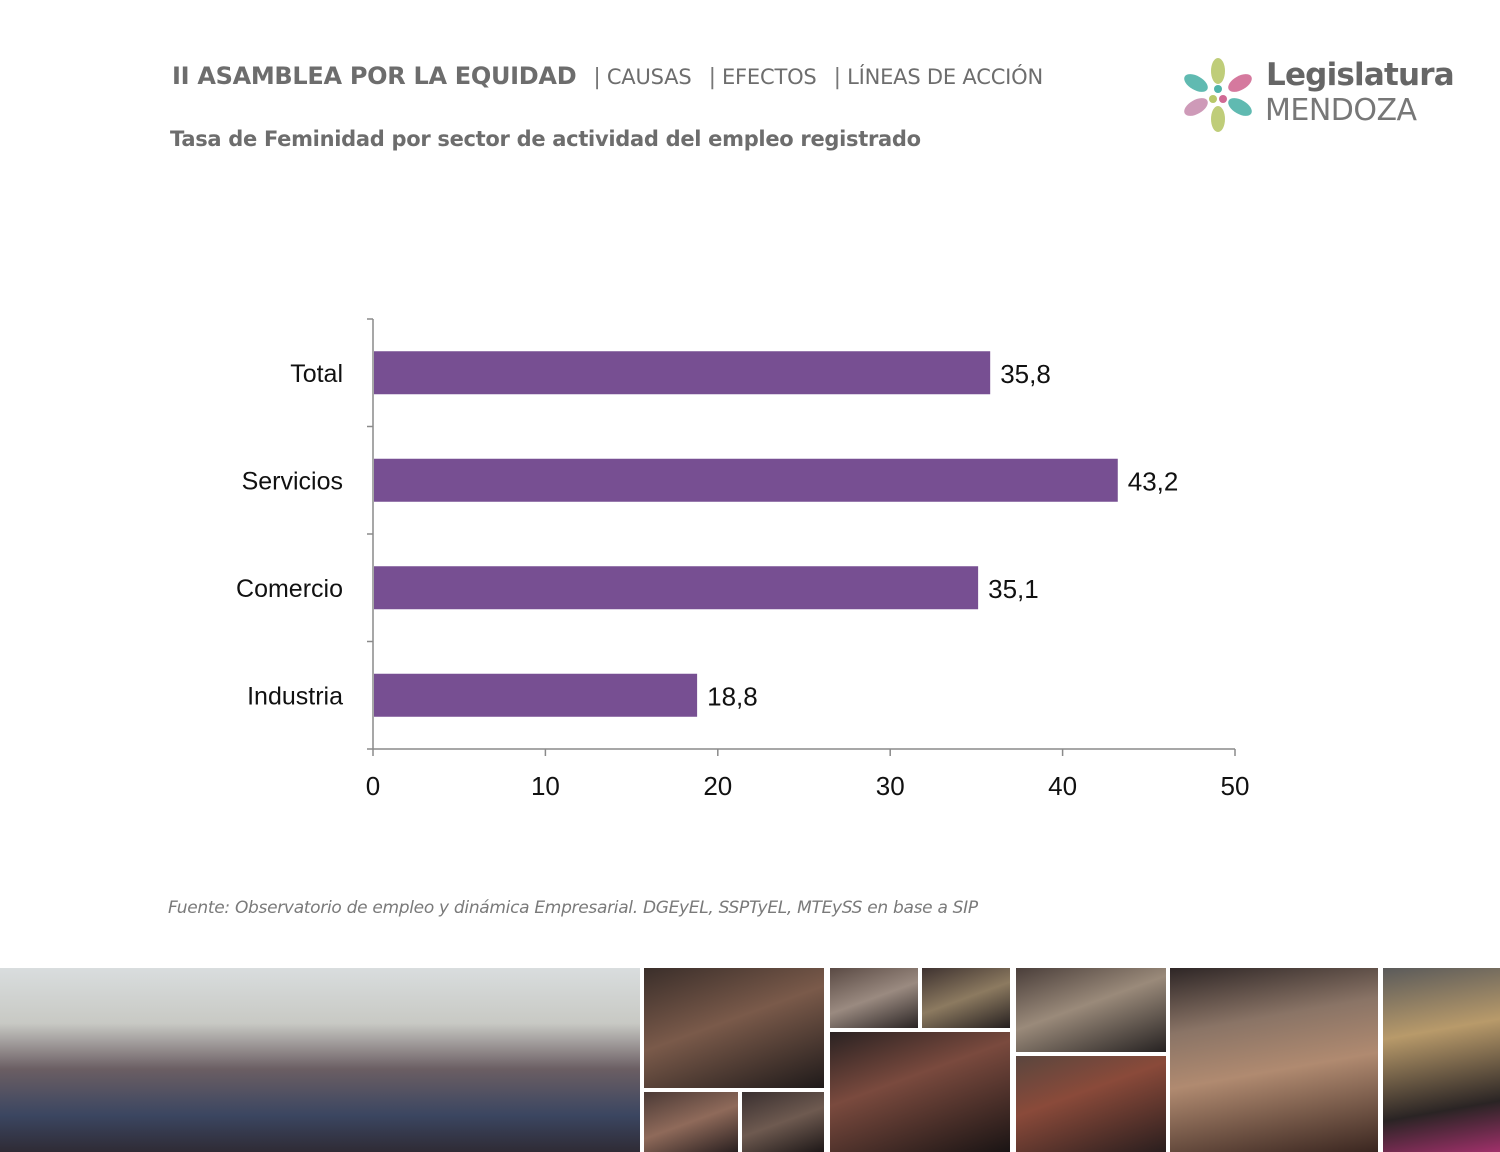 The height and width of the screenshot is (1152, 1500). What do you see at coordinates (920, 1092) in the screenshot?
I see `woman-portrait-photo` at bounding box center [920, 1092].